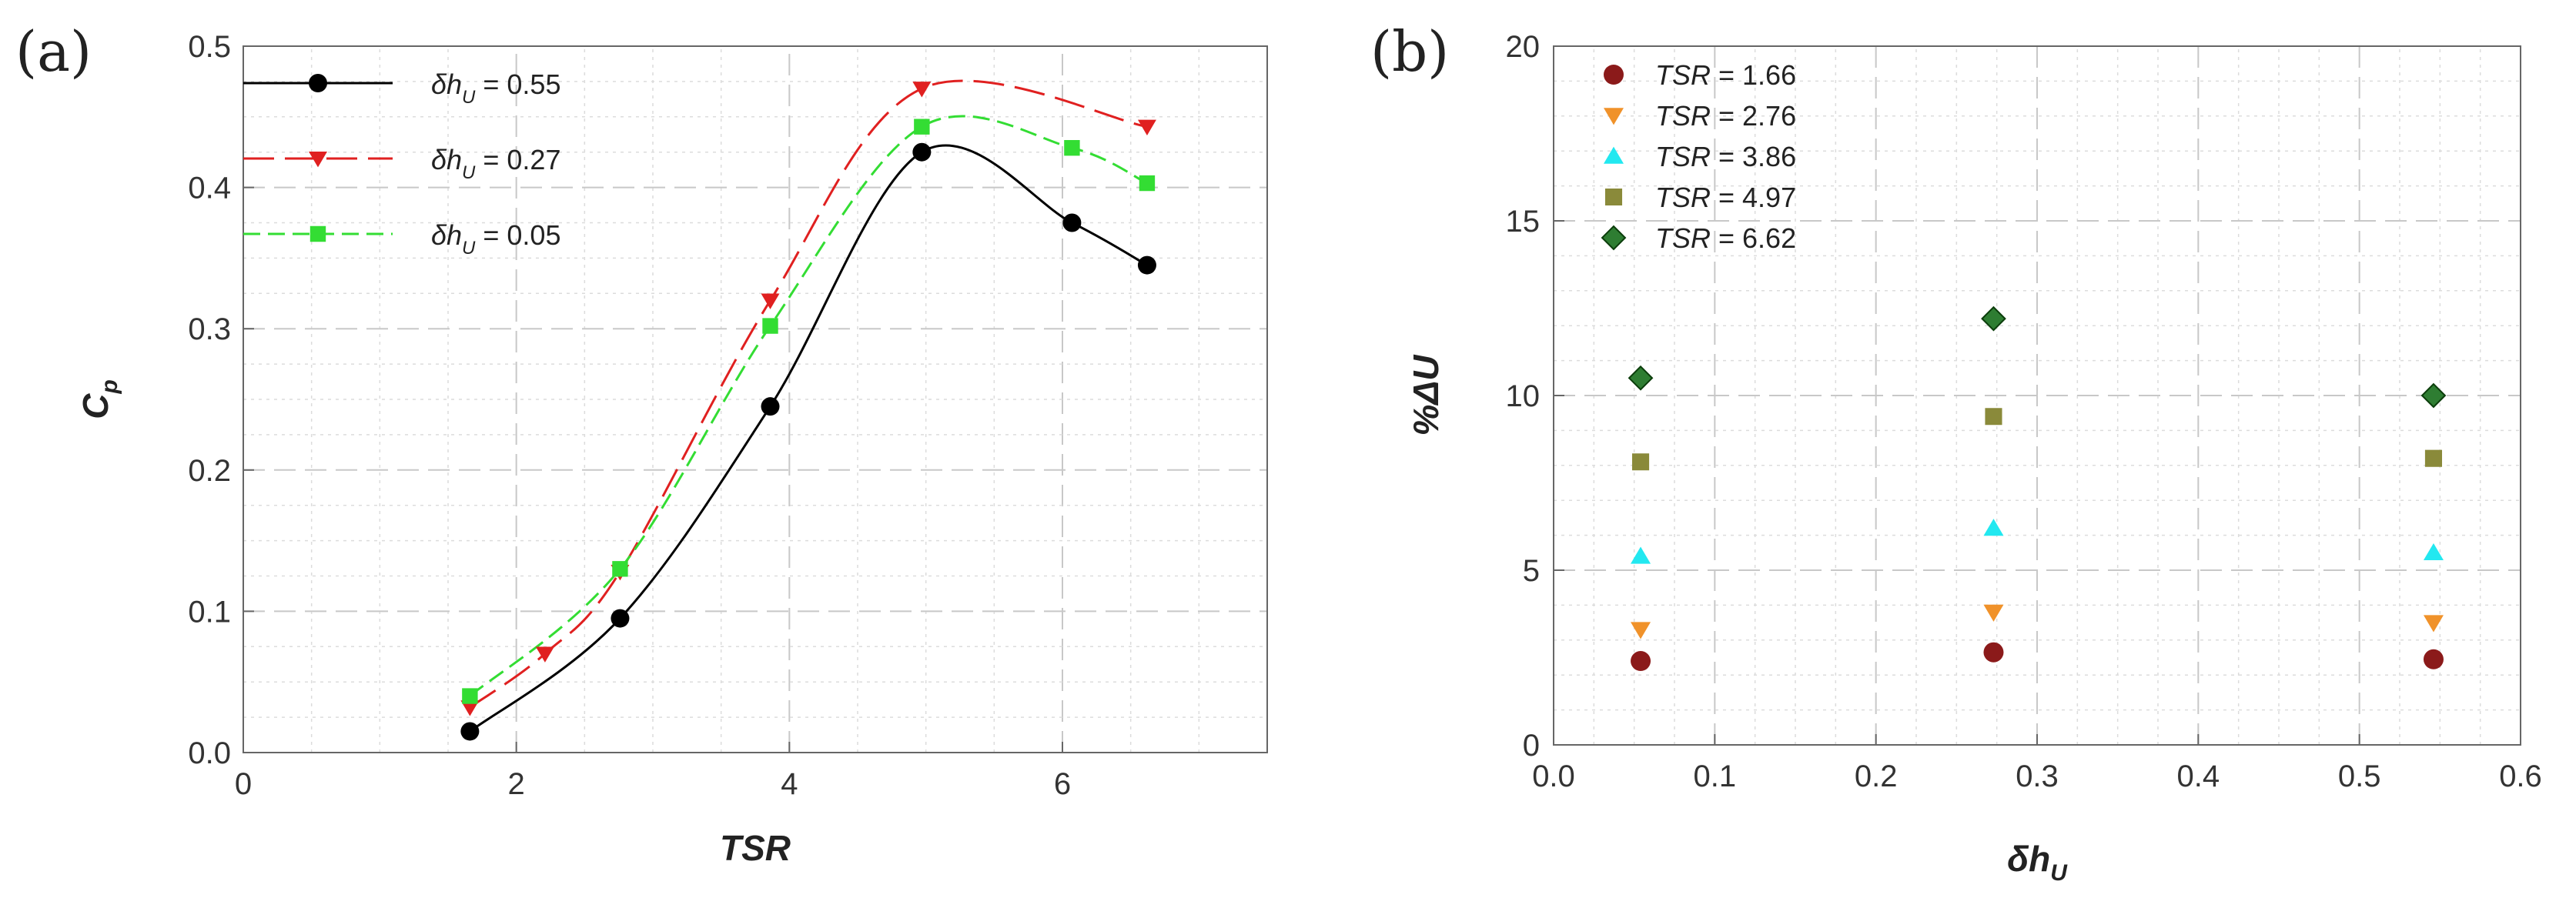 The height and width of the screenshot is (898, 2576). I want to click on y-tick-label: 15, so click(1523, 222).